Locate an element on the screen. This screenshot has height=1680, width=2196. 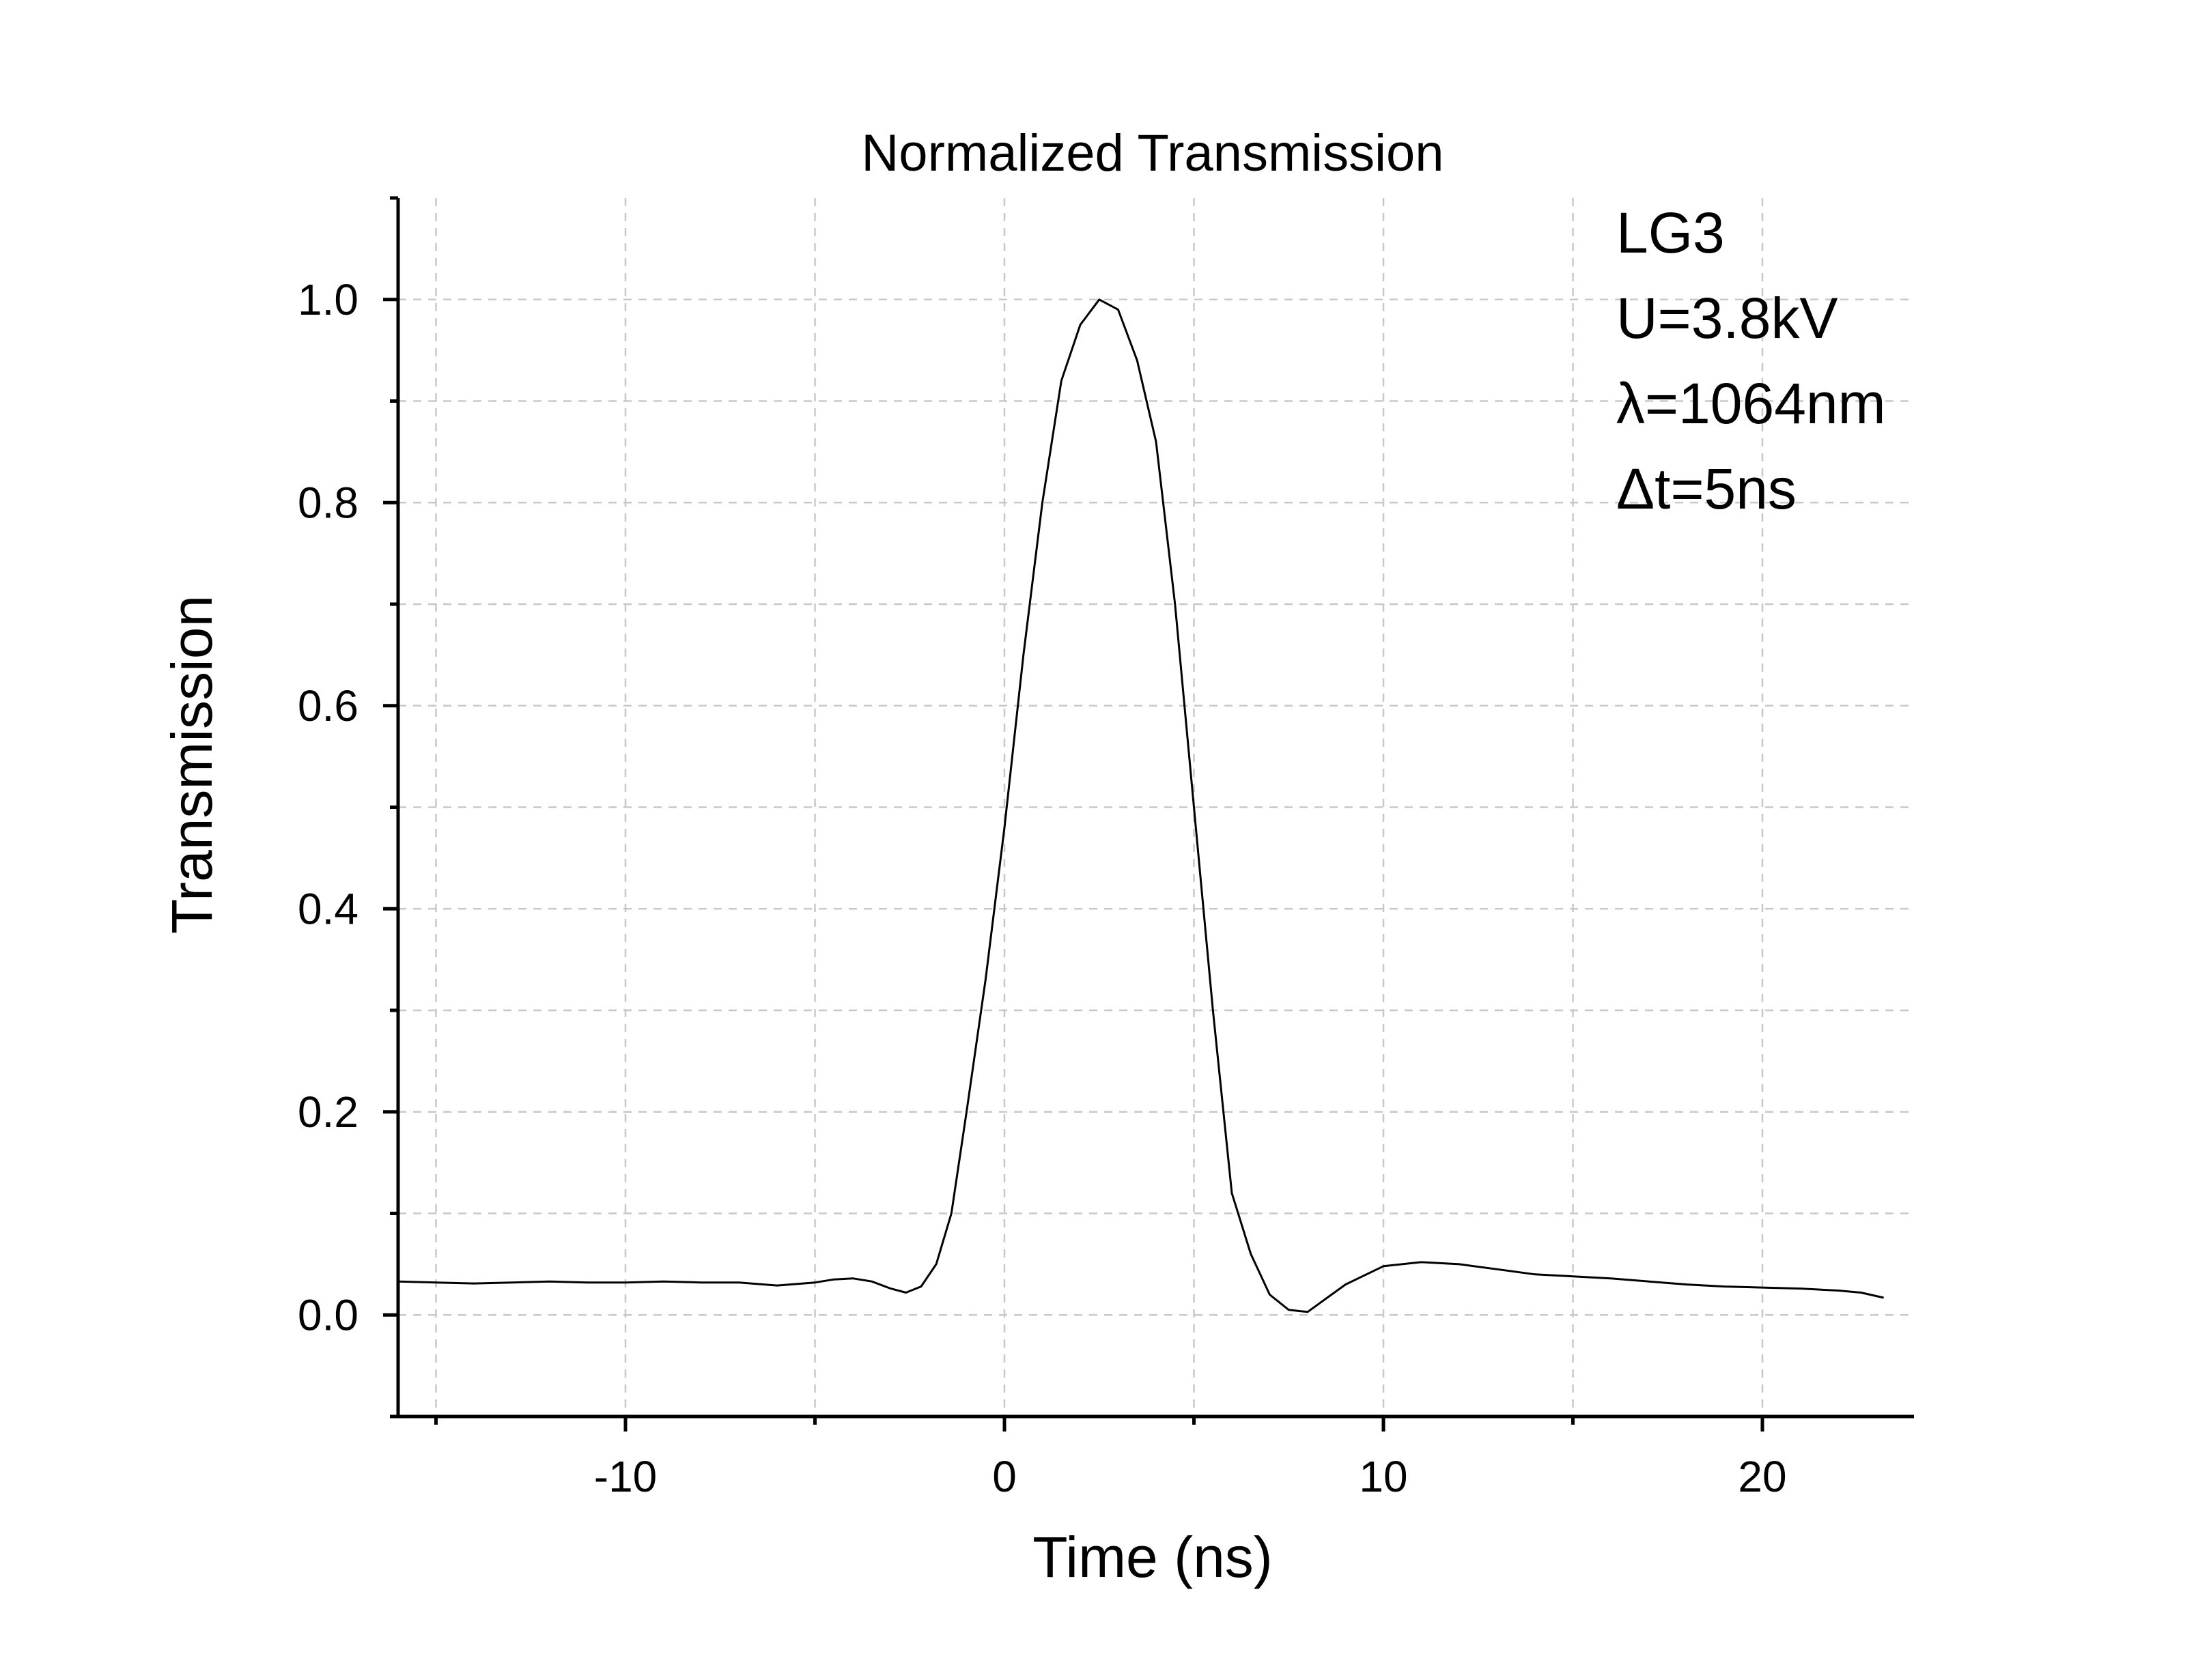
annotation-line: U=3.8kV is located at coordinates (1727, 318).